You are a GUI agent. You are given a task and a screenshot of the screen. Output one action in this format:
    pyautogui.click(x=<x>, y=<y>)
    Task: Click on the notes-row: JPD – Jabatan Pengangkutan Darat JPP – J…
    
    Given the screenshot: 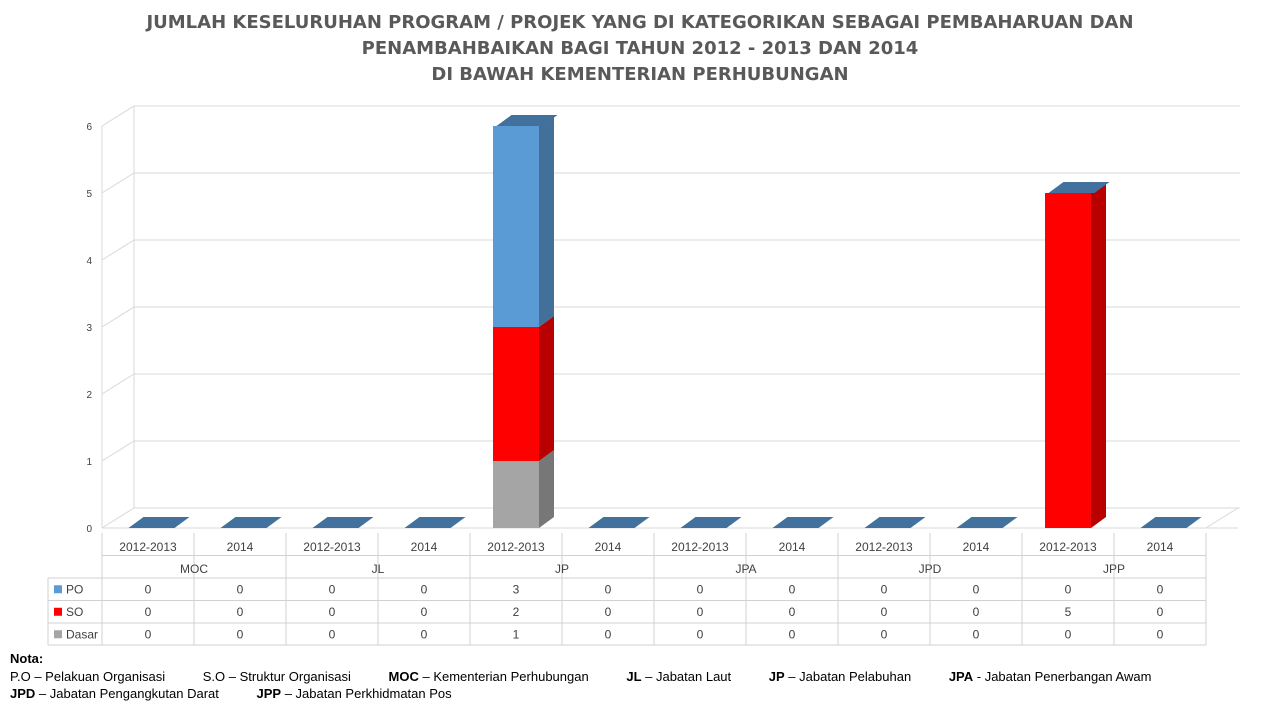 What is the action you would take?
    pyautogui.click(x=597, y=694)
    